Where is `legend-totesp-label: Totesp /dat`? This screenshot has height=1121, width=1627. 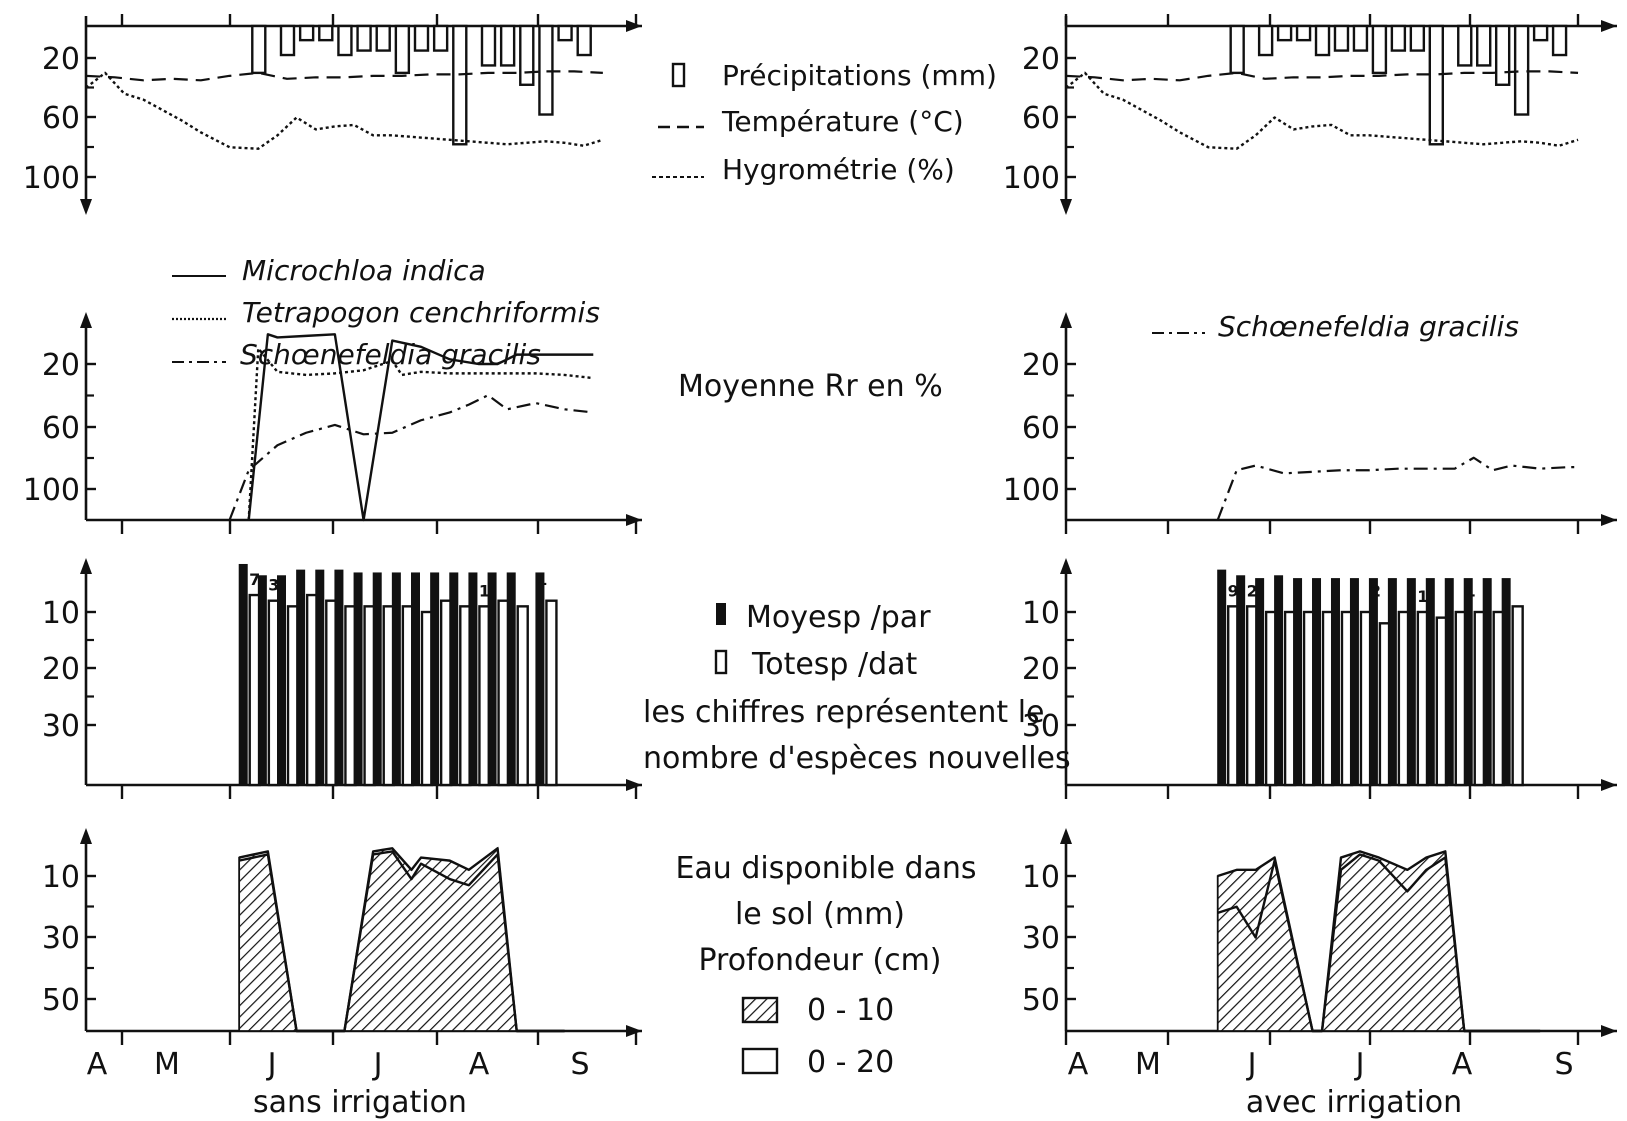 legend-totesp-label: Totesp /dat is located at coordinates (834, 664).